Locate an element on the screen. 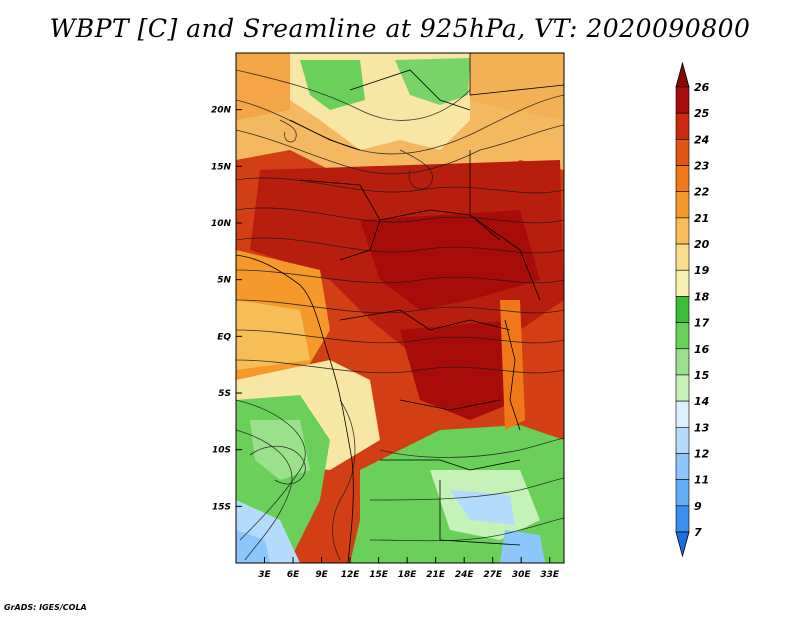 This screenshot has height=618, width=800. colorbar-label: 15 is located at coordinates (702, 375).